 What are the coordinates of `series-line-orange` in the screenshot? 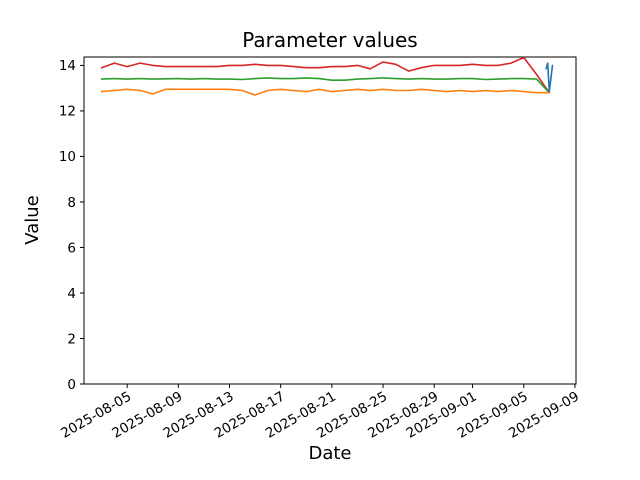 It's located at (325, 92).